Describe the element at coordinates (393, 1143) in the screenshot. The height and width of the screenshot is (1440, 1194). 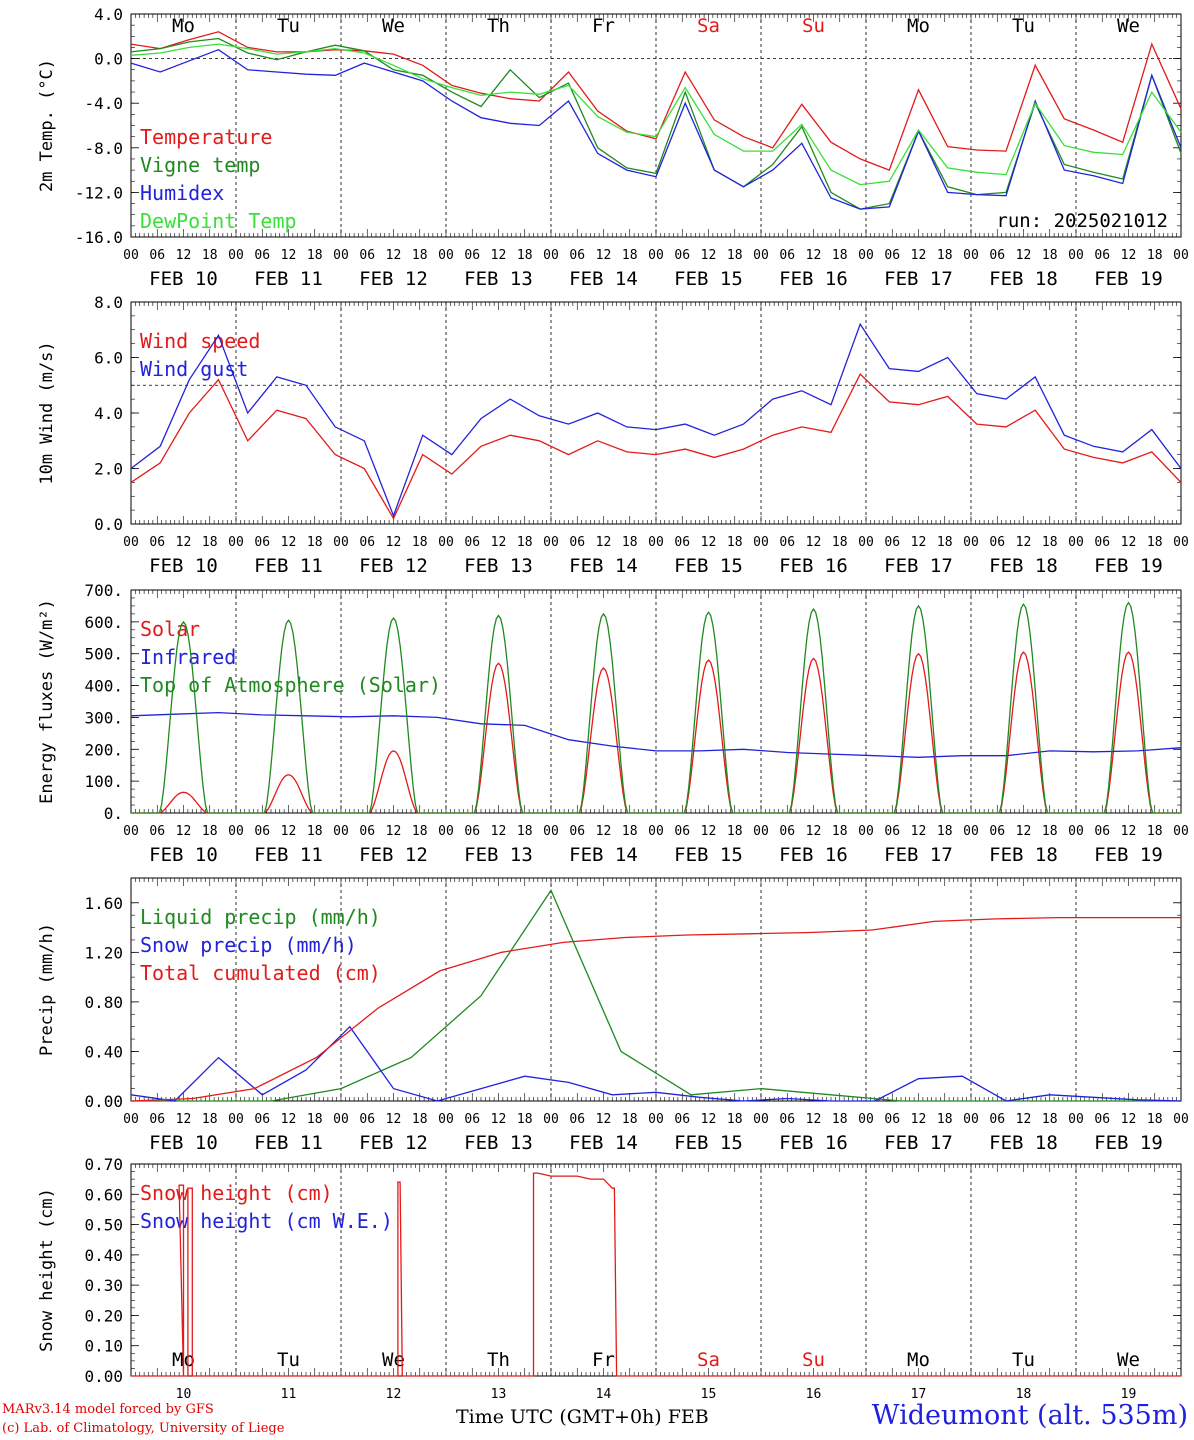
I see `date-label: FEB 12` at that location.